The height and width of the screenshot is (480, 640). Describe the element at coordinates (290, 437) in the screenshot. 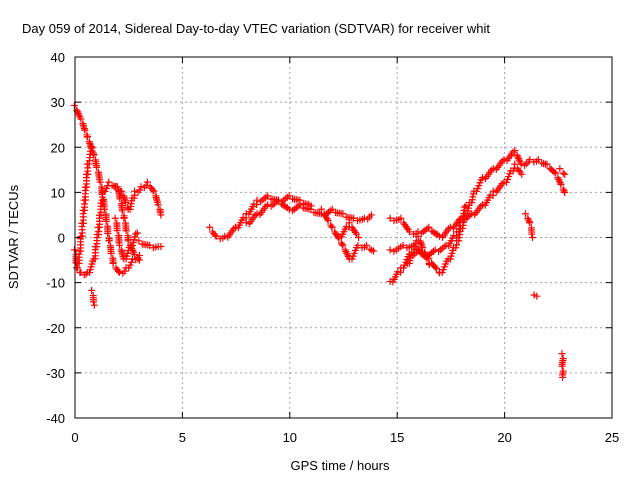

I see `x-tick-label: 10` at that location.